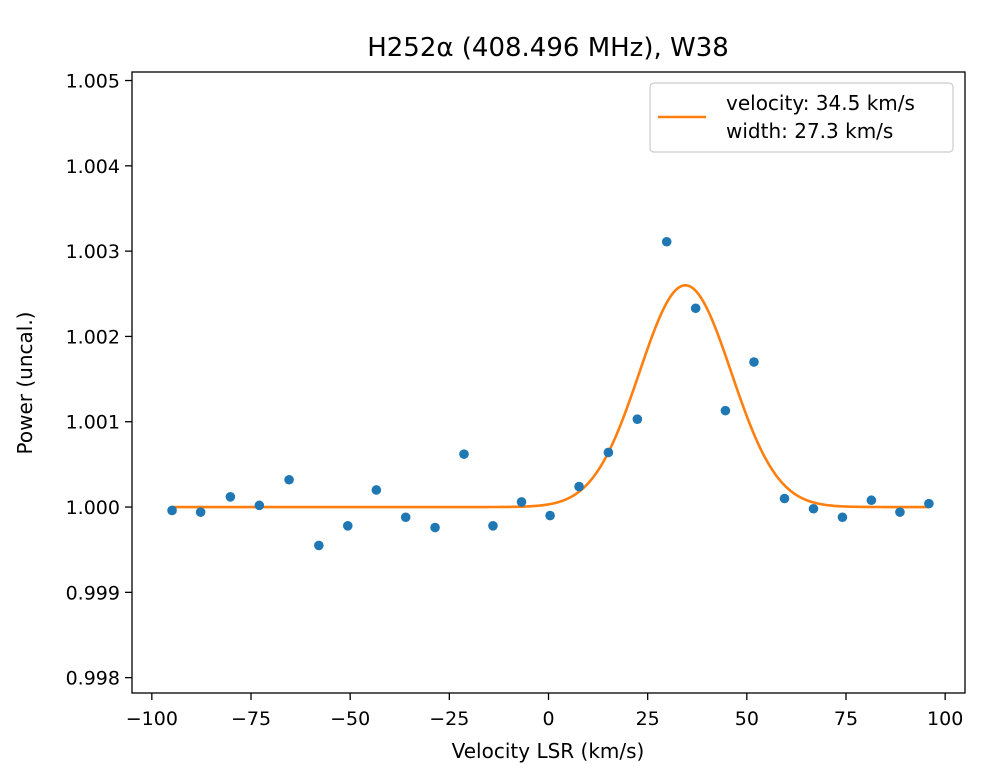 Image resolution: width=1000 pixels, height=778 pixels. What do you see at coordinates (449, 719) in the screenshot?
I see `x-tick-label: −25` at bounding box center [449, 719].